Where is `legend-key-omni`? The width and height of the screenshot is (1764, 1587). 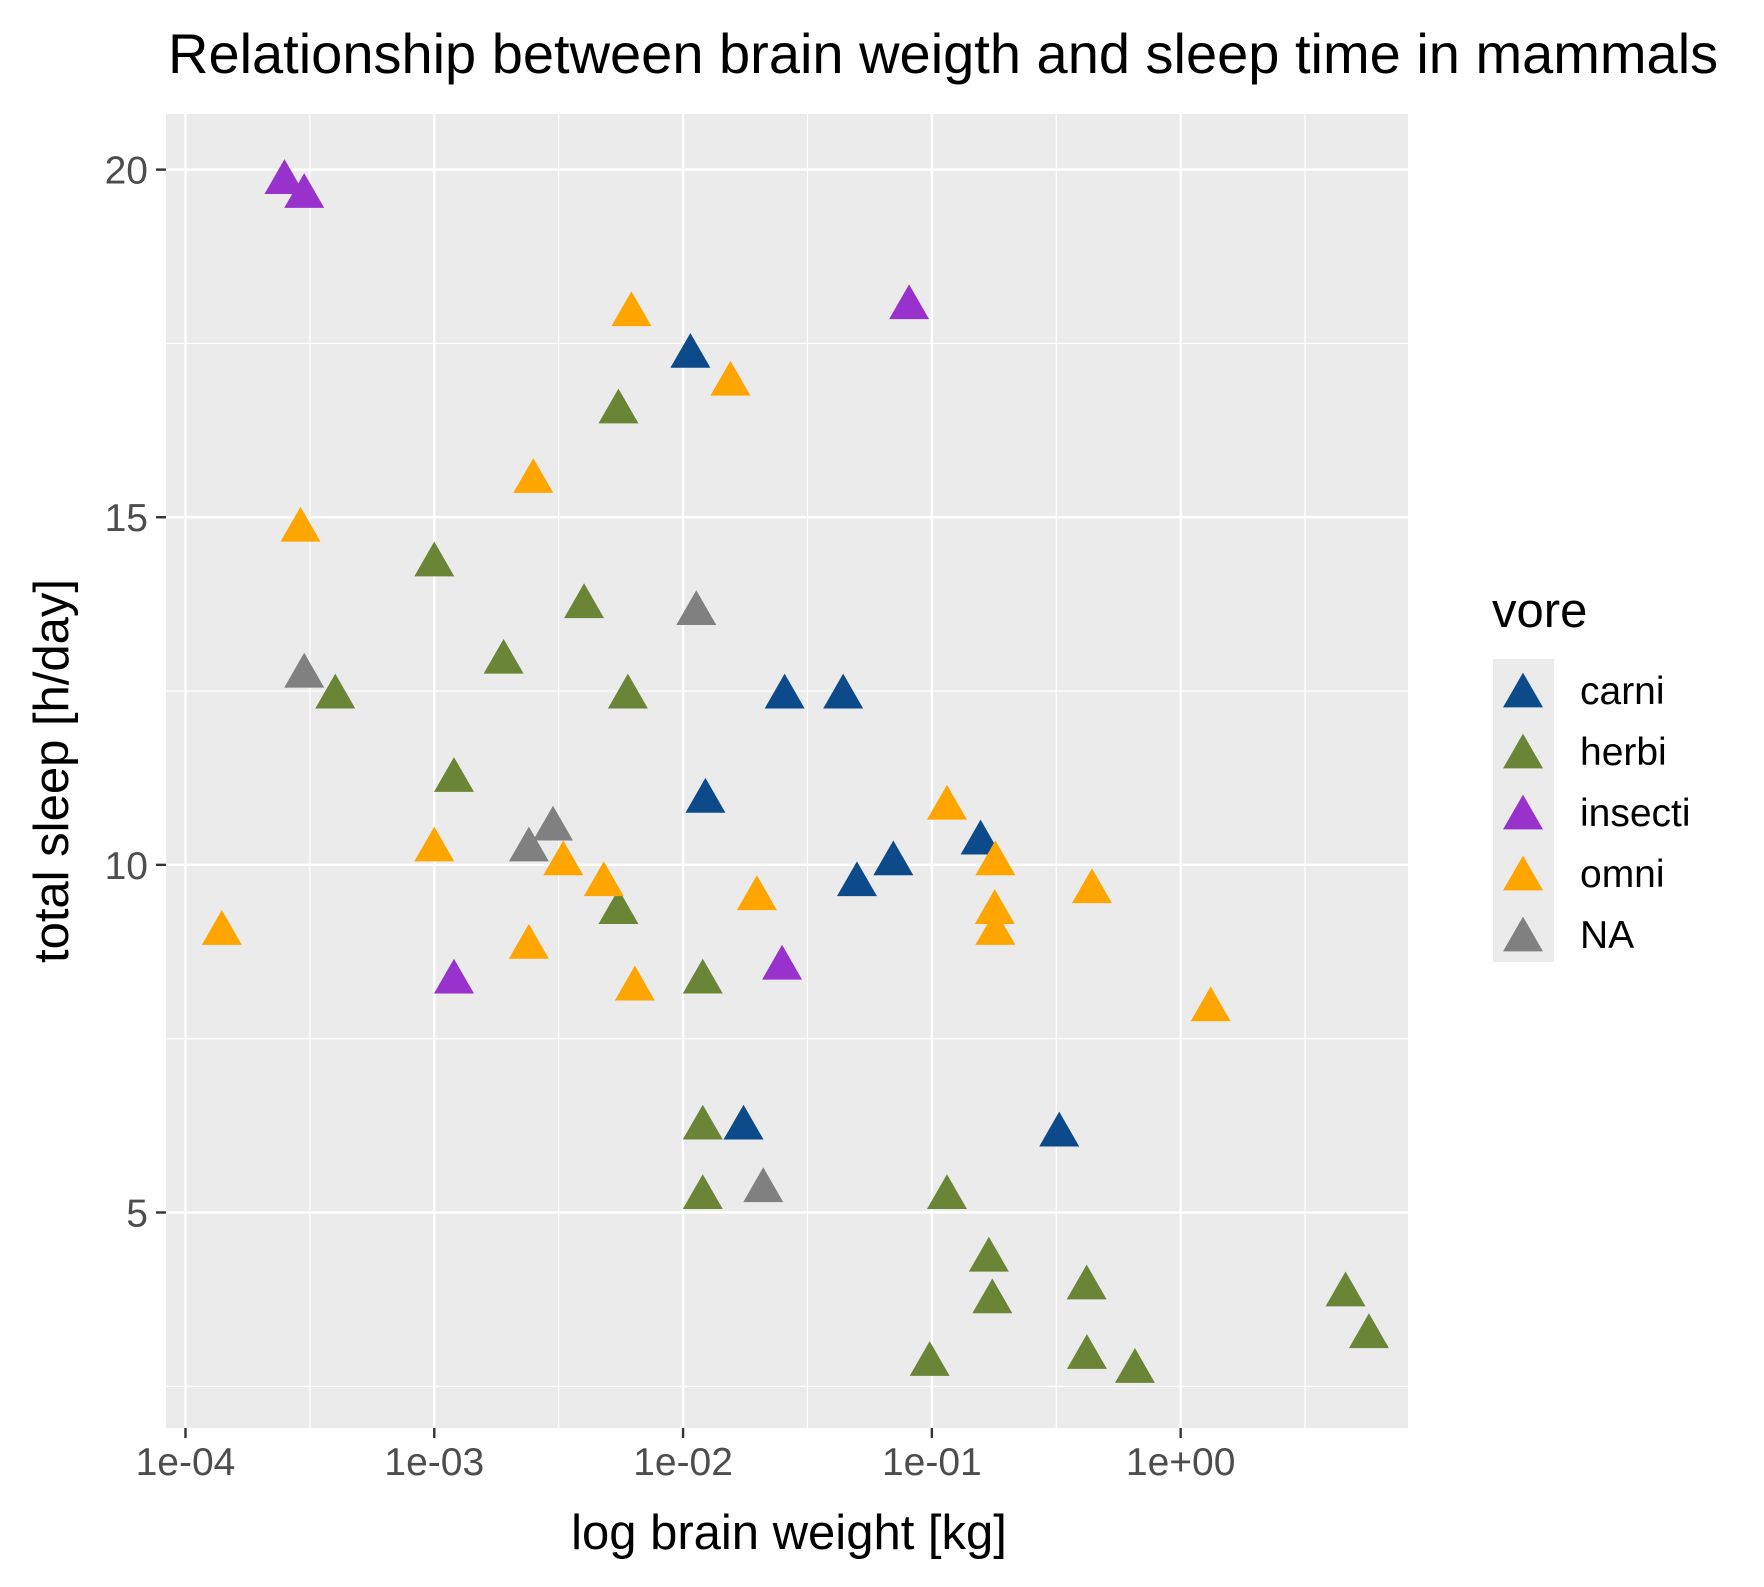
legend-key-omni is located at coordinates (1523, 873).